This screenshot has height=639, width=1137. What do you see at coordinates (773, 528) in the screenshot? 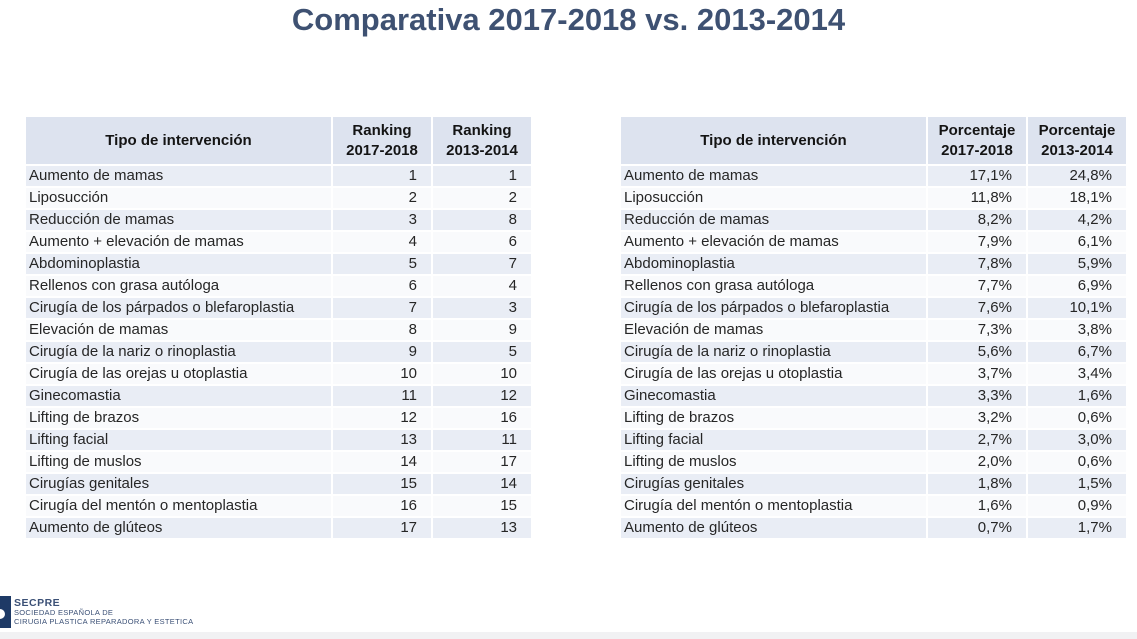
I see `intervention-name-cell: Aumento de glúteos` at bounding box center [773, 528].